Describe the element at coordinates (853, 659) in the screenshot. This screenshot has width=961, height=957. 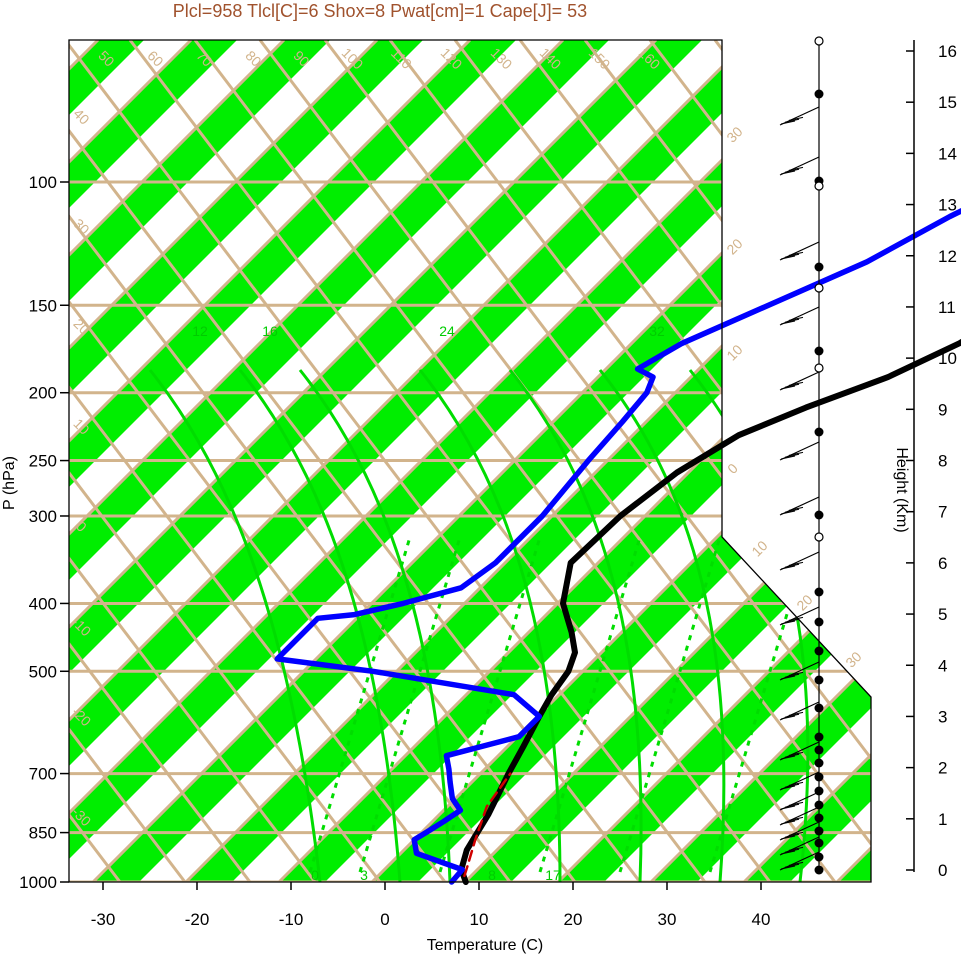
I see `right-isotherm-label: 30` at that location.